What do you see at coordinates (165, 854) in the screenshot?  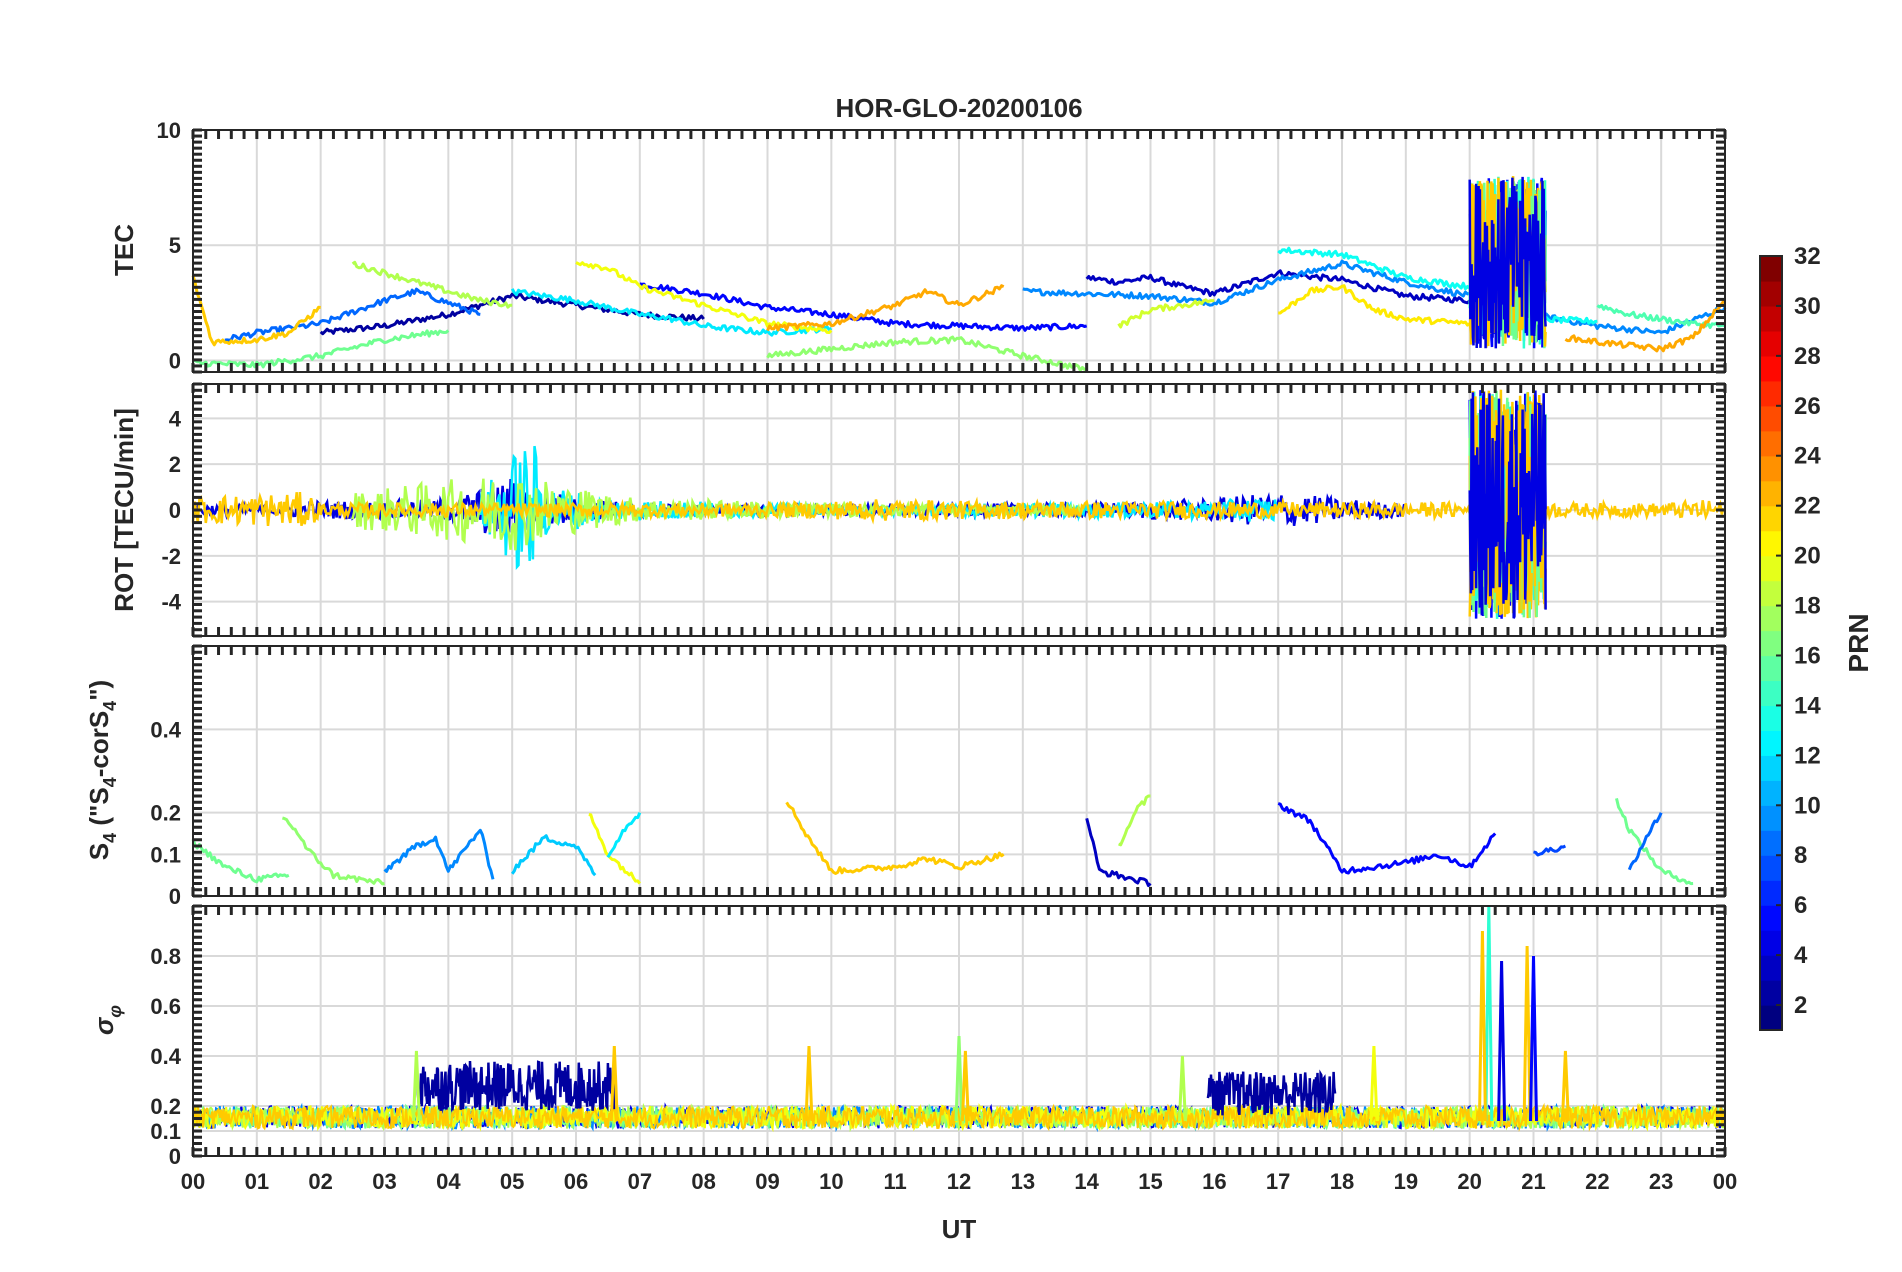 I see `y-tick-label: 0.1` at bounding box center [165, 854].